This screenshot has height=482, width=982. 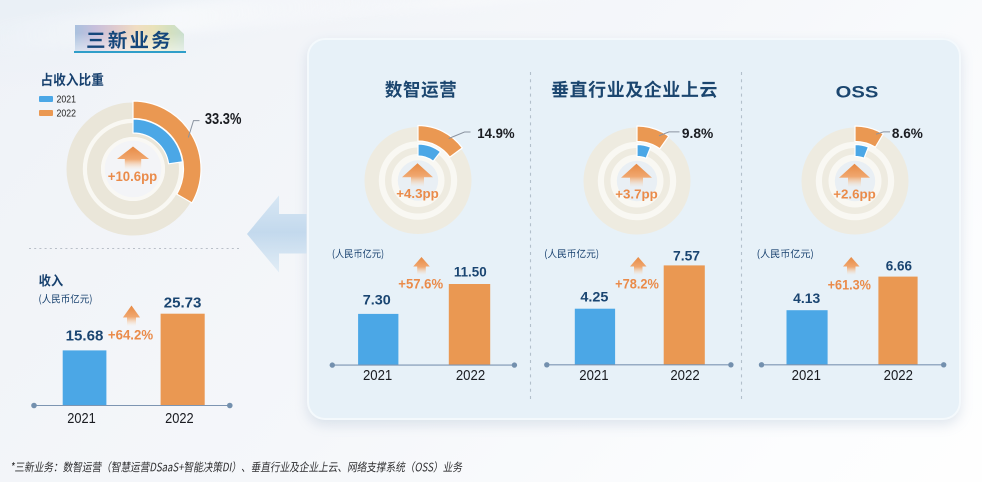 I want to click on svg-text: 11.50, so click(x=470, y=272).